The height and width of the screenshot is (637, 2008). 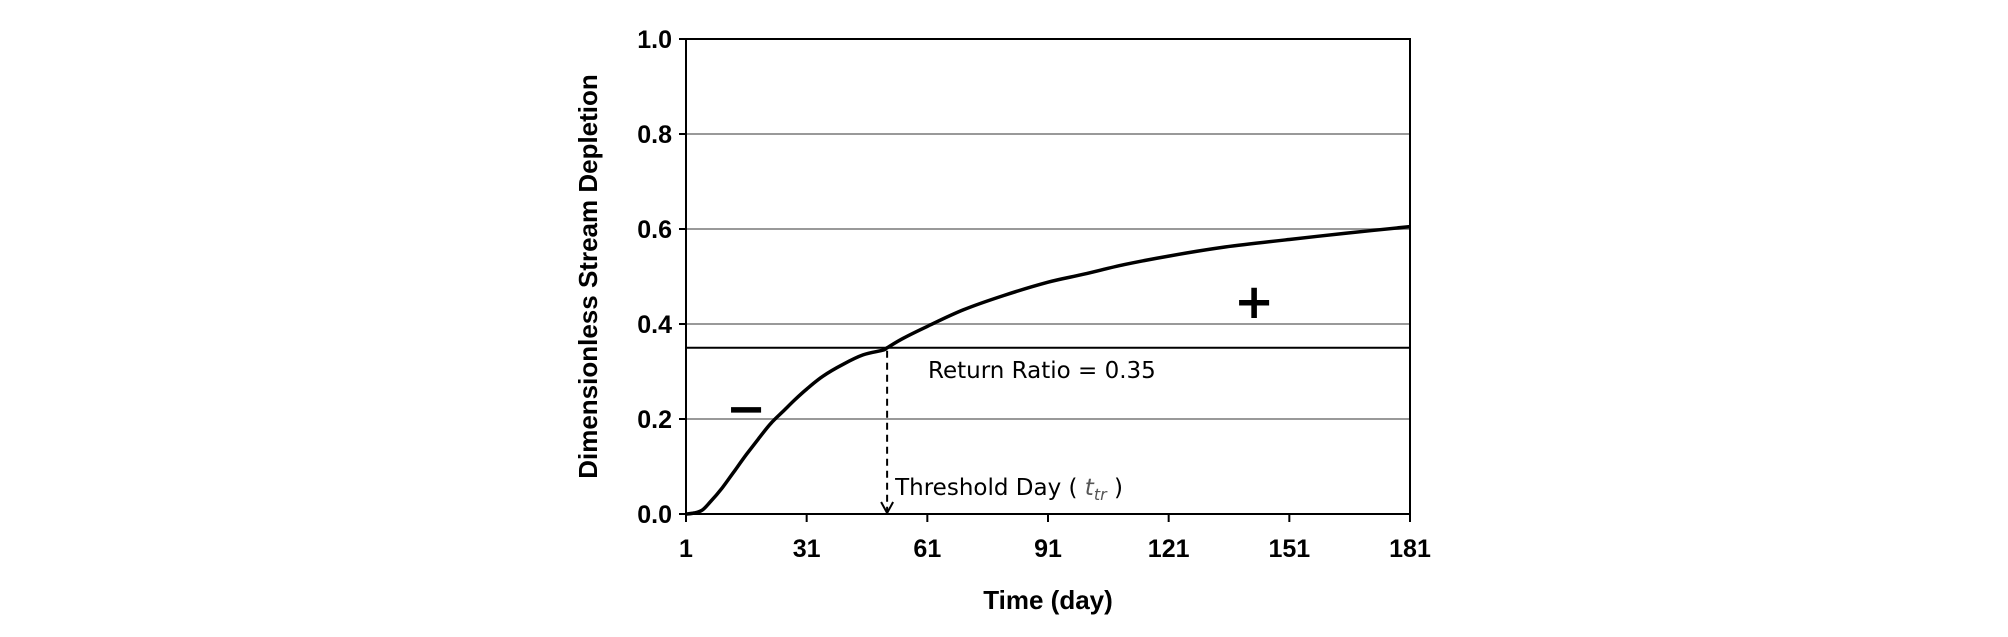 I want to click on threshold-day-label: Threshold Day ( ttr ), so click(x=1008, y=489).